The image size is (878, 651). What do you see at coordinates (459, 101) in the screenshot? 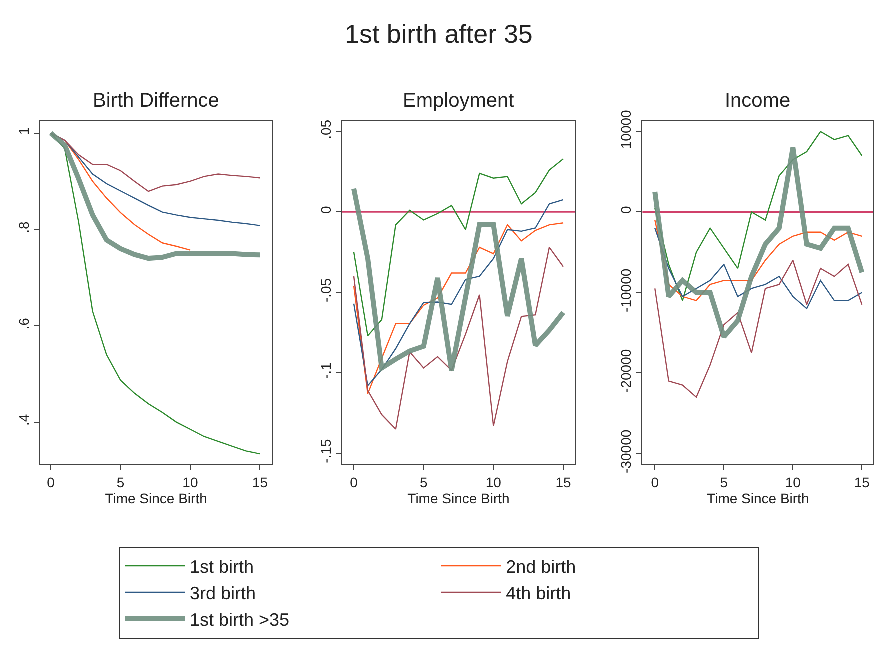
I see `chart-title: Employment` at bounding box center [459, 101].